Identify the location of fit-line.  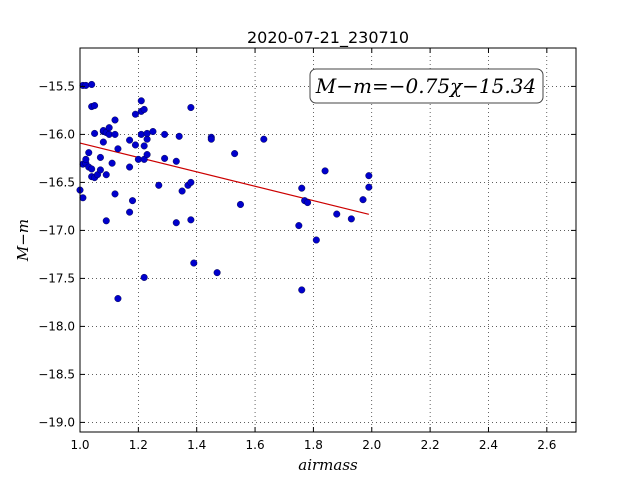
(224, 178).